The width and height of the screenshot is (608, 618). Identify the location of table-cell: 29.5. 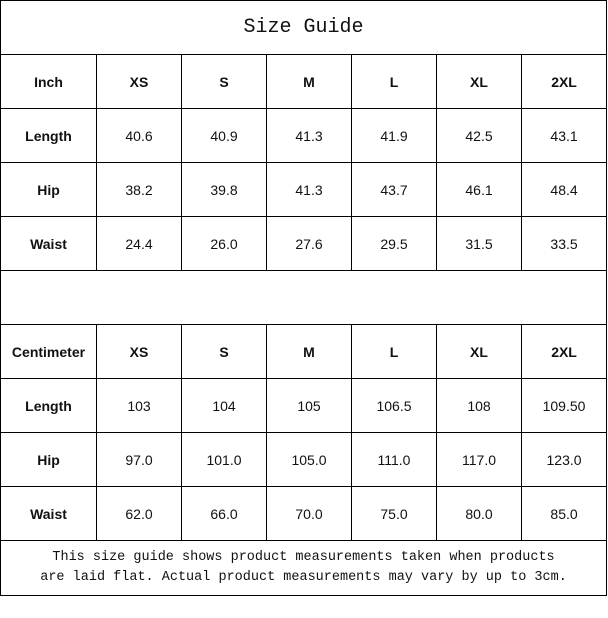
(394, 243).